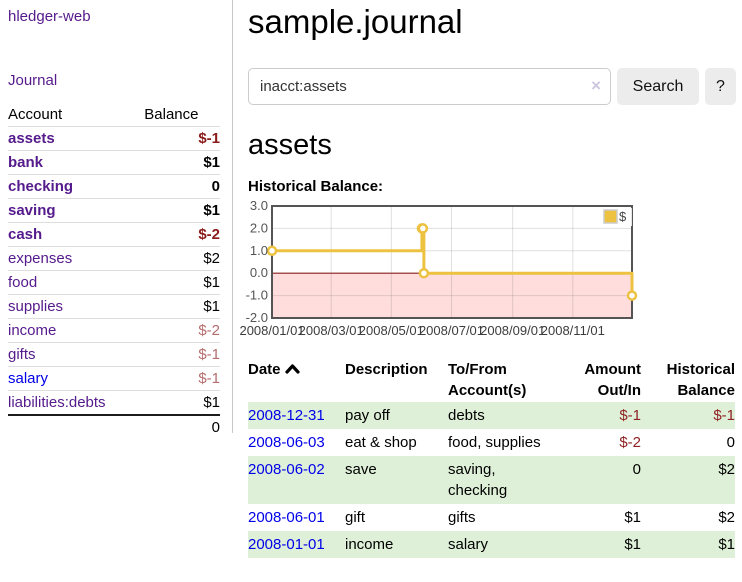 This screenshot has height=582, width=742. What do you see at coordinates (292, 369) in the screenshot?
I see `sort-ascending-icon` at bounding box center [292, 369].